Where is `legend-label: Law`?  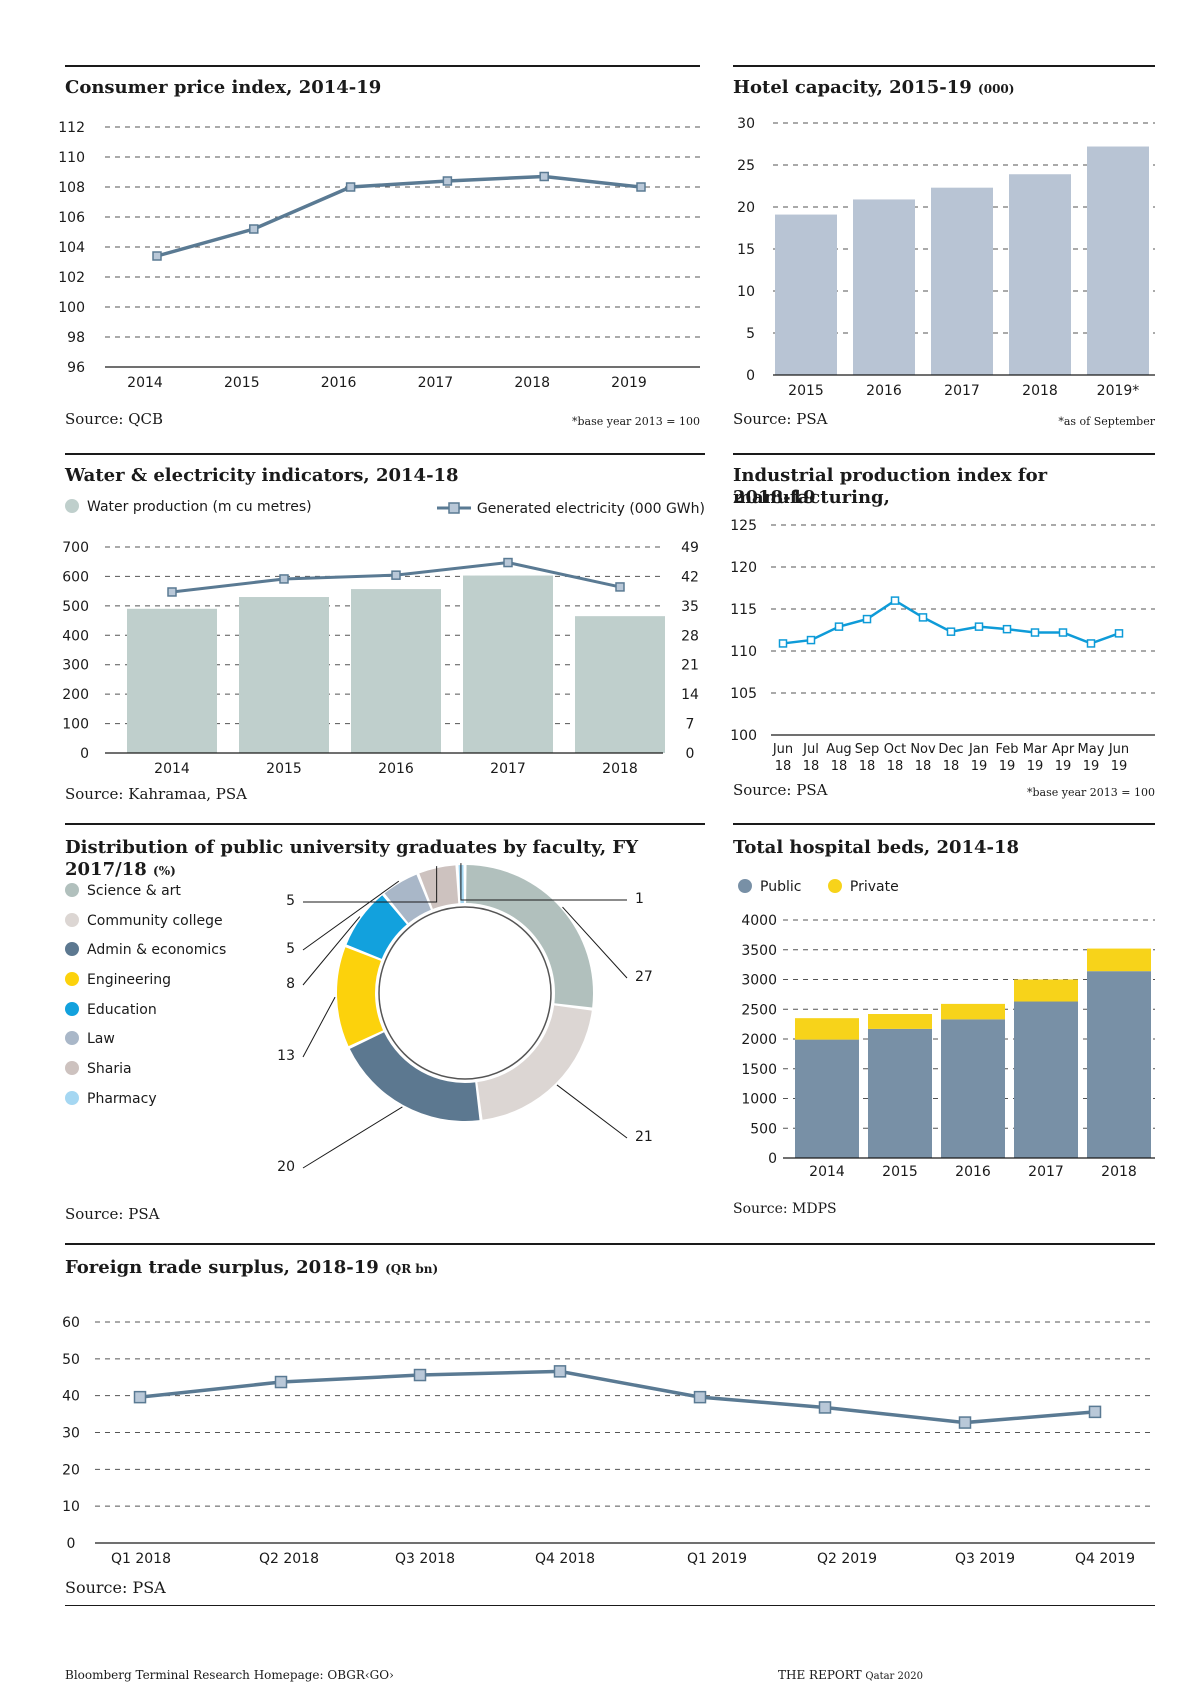
legend-label: Law is located at coordinates (101, 1039).